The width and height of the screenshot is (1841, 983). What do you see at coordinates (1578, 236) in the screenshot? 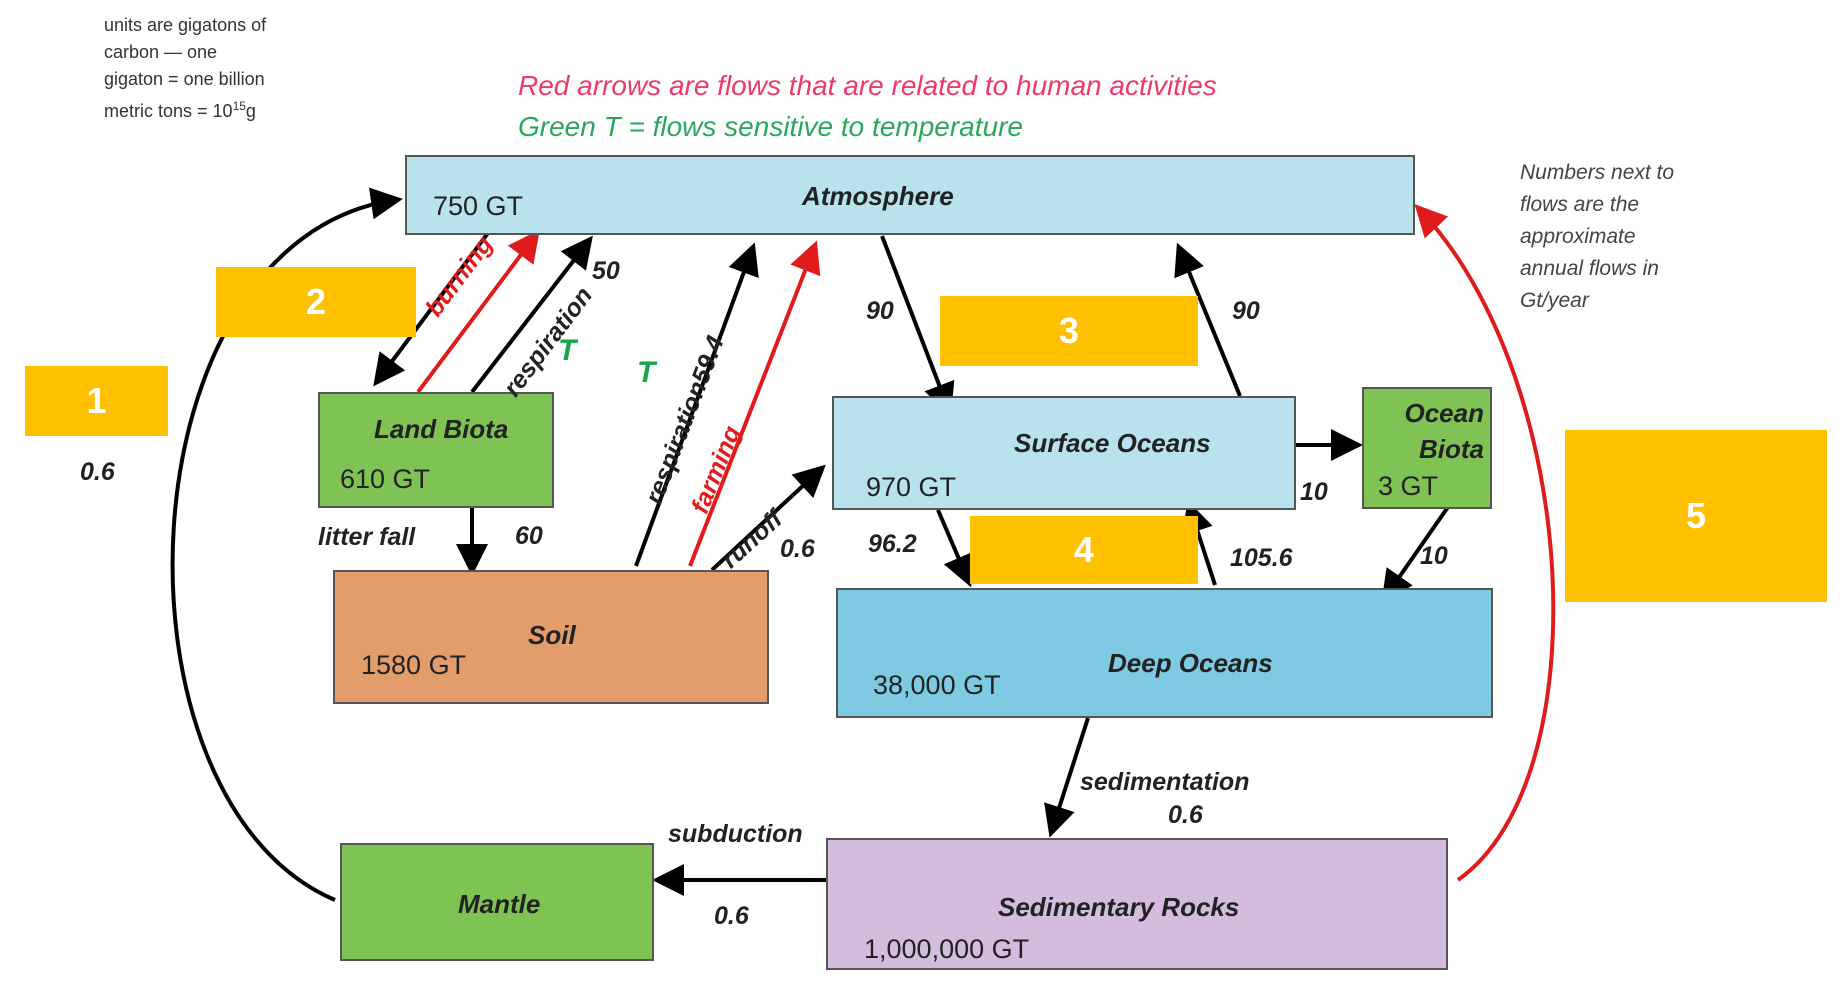
I see `numbers-line: approximate` at bounding box center [1578, 236].